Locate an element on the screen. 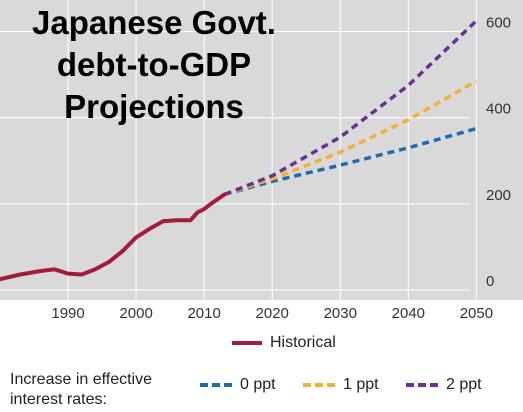 The width and height of the screenshot is (523, 412). legend-label-0ppt: 0 ppt is located at coordinates (258, 384).